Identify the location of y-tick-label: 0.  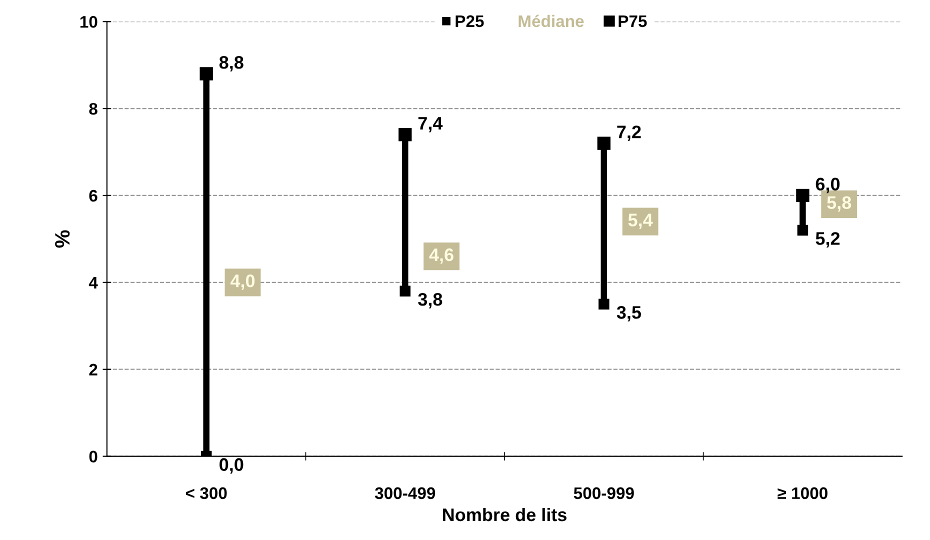
(93, 456).